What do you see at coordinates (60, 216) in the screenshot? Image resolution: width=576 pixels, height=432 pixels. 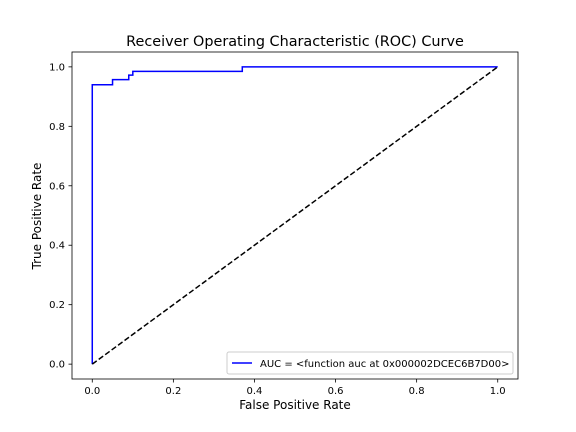 I see `y-axis: 0.0 0.2 0.4 0.6 0.8 1.0` at bounding box center [60, 216].